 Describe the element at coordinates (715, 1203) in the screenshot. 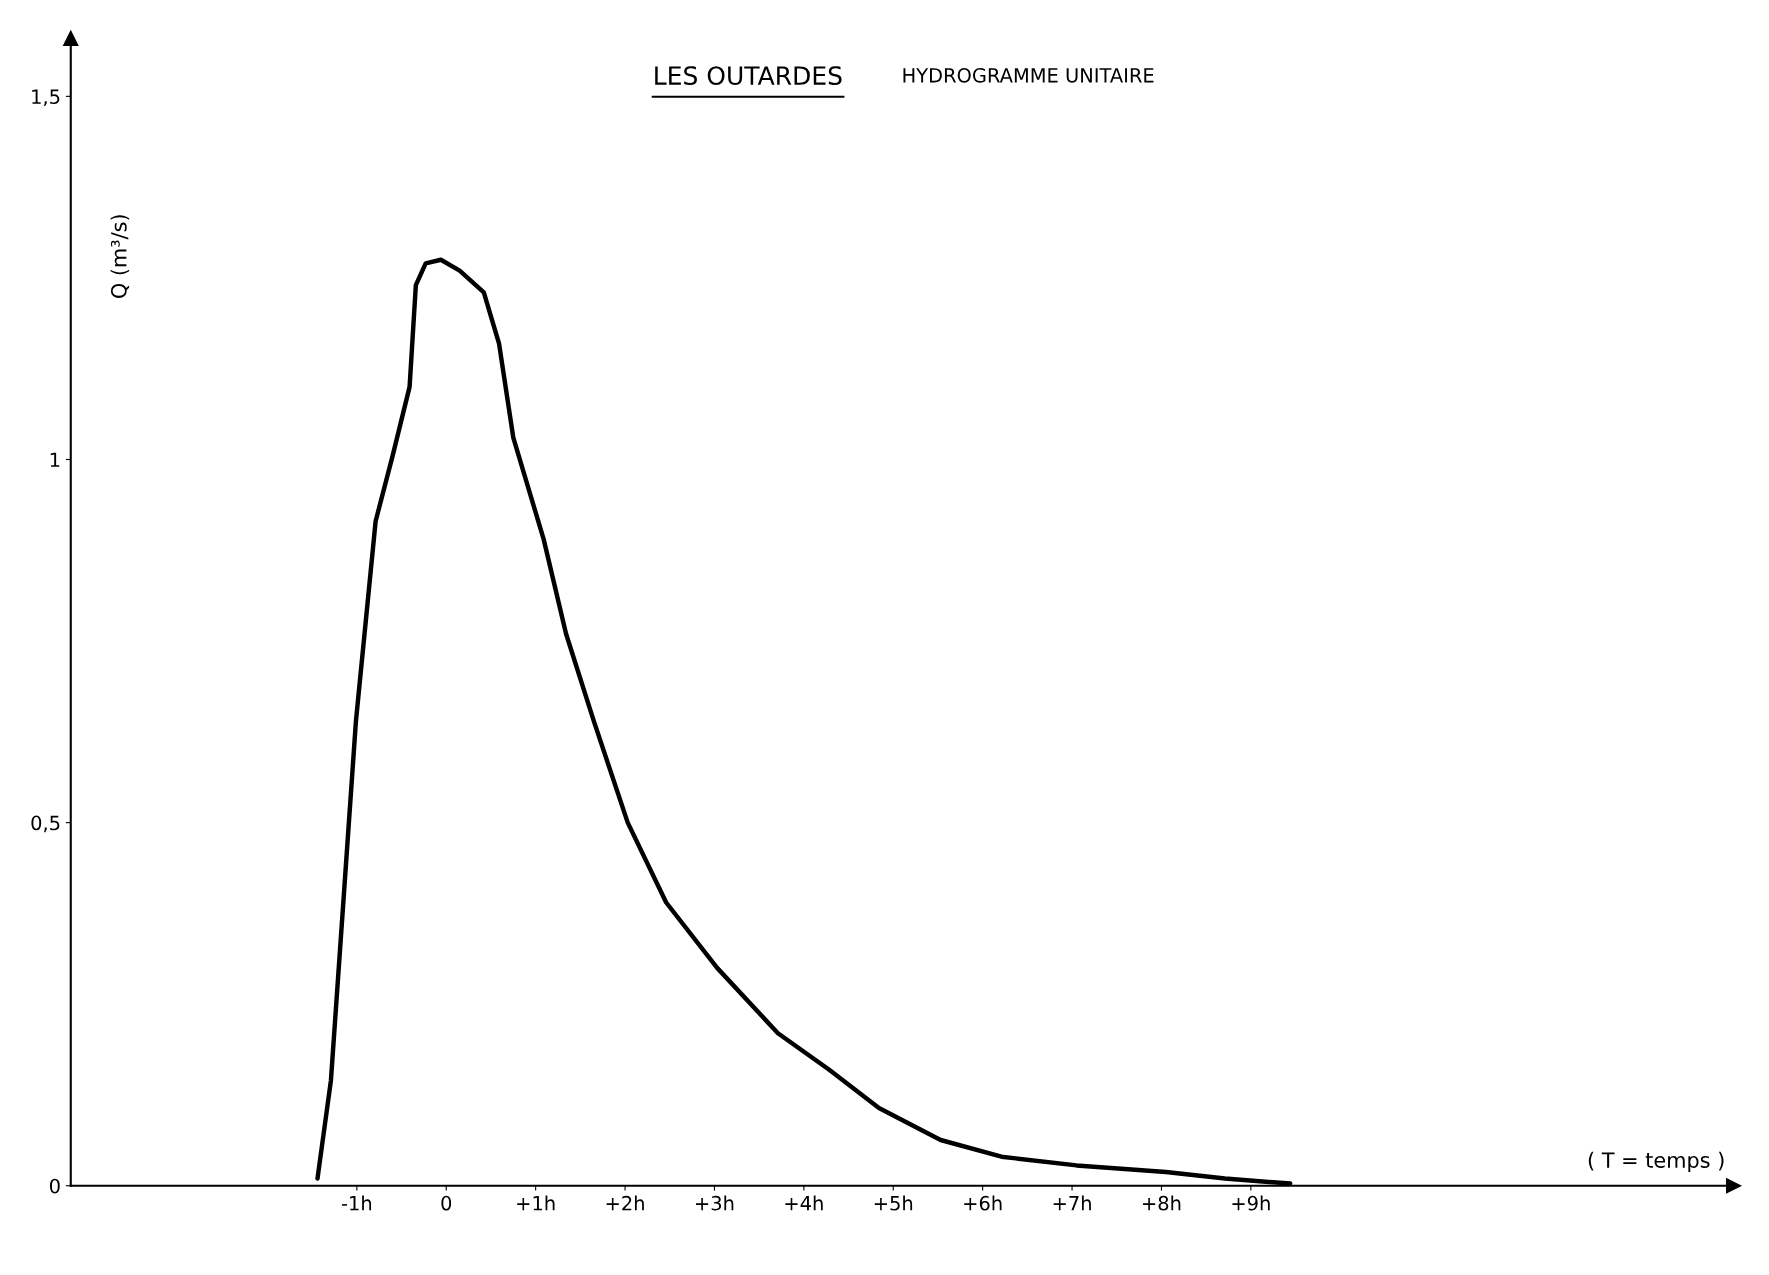

I see `x-tick-label: +3h` at that location.